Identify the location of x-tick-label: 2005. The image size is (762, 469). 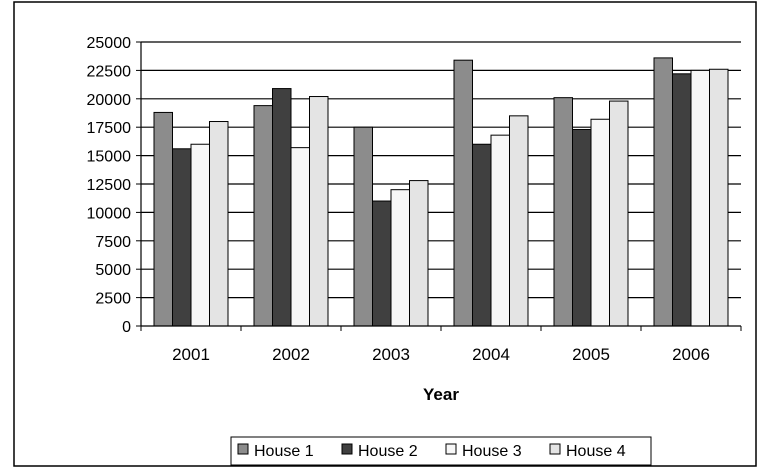
(591, 354).